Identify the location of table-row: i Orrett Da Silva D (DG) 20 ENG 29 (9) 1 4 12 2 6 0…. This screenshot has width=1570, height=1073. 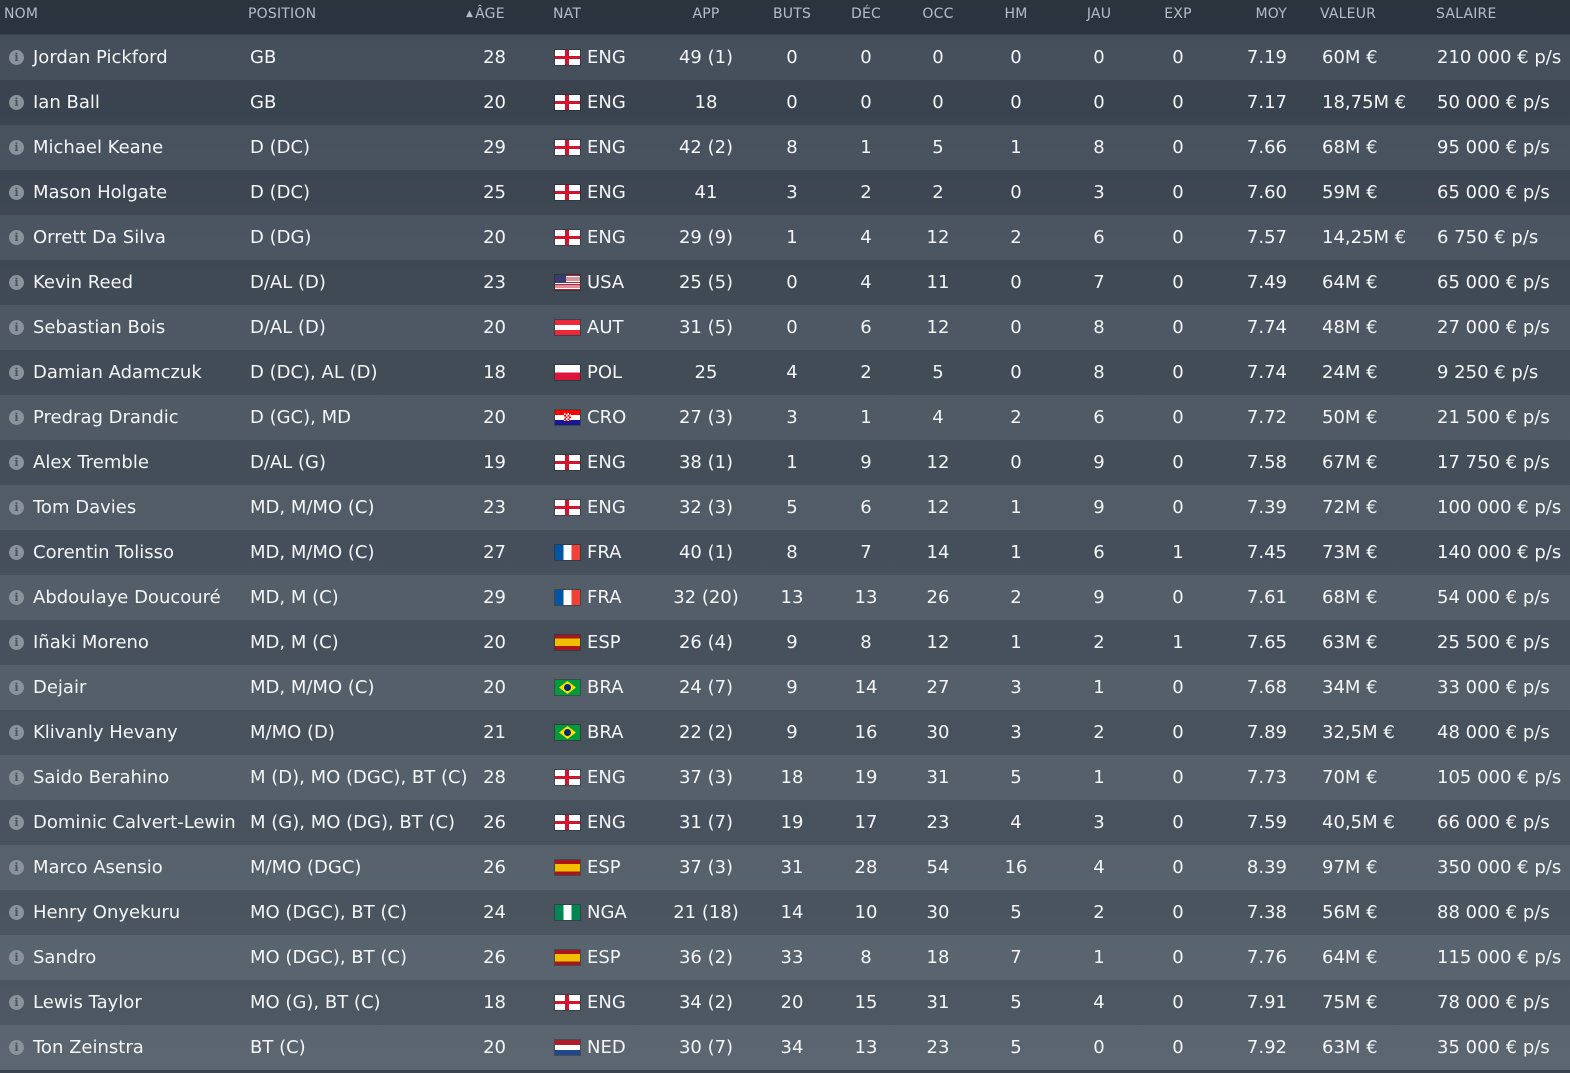
(785, 237).